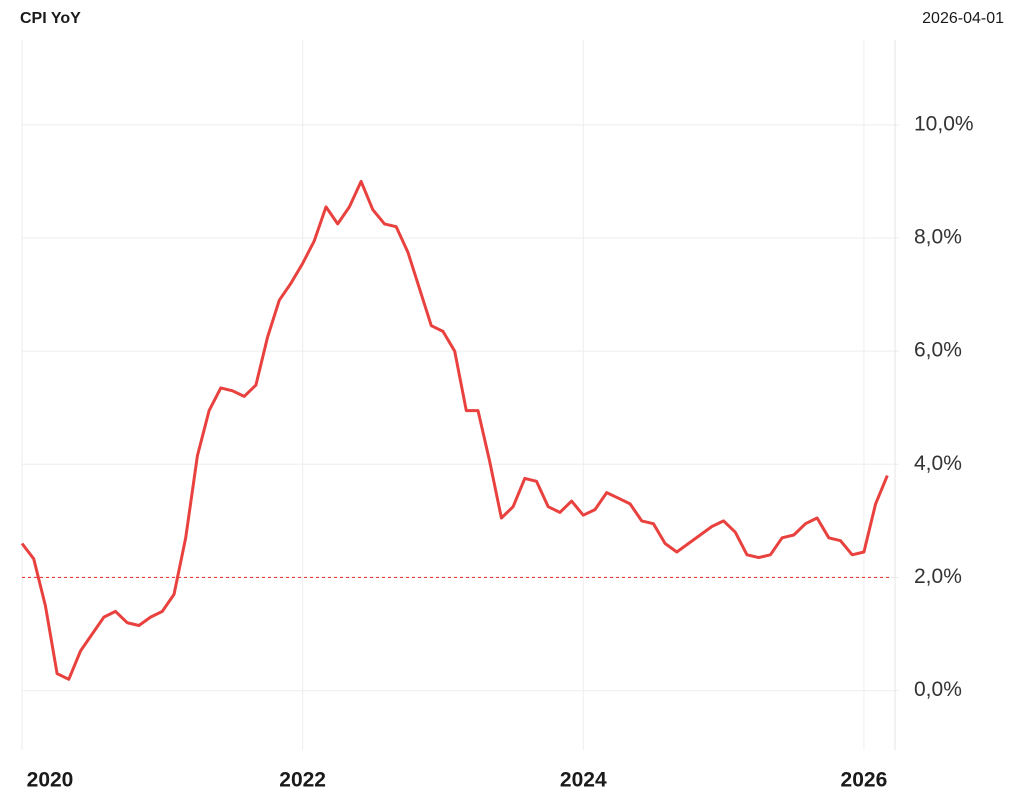 The image size is (1024, 810). Describe the element at coordinates (938, 237) in the screenshot. I see `y-tick-label: 8,0%` at that location.